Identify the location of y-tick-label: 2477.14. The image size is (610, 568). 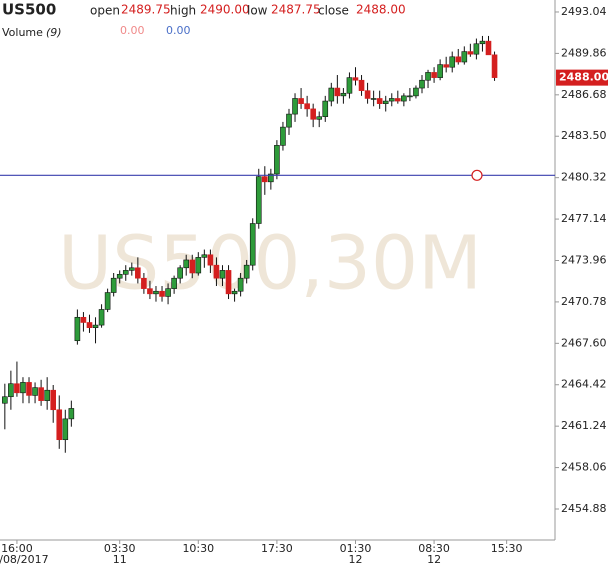
(584, 218).